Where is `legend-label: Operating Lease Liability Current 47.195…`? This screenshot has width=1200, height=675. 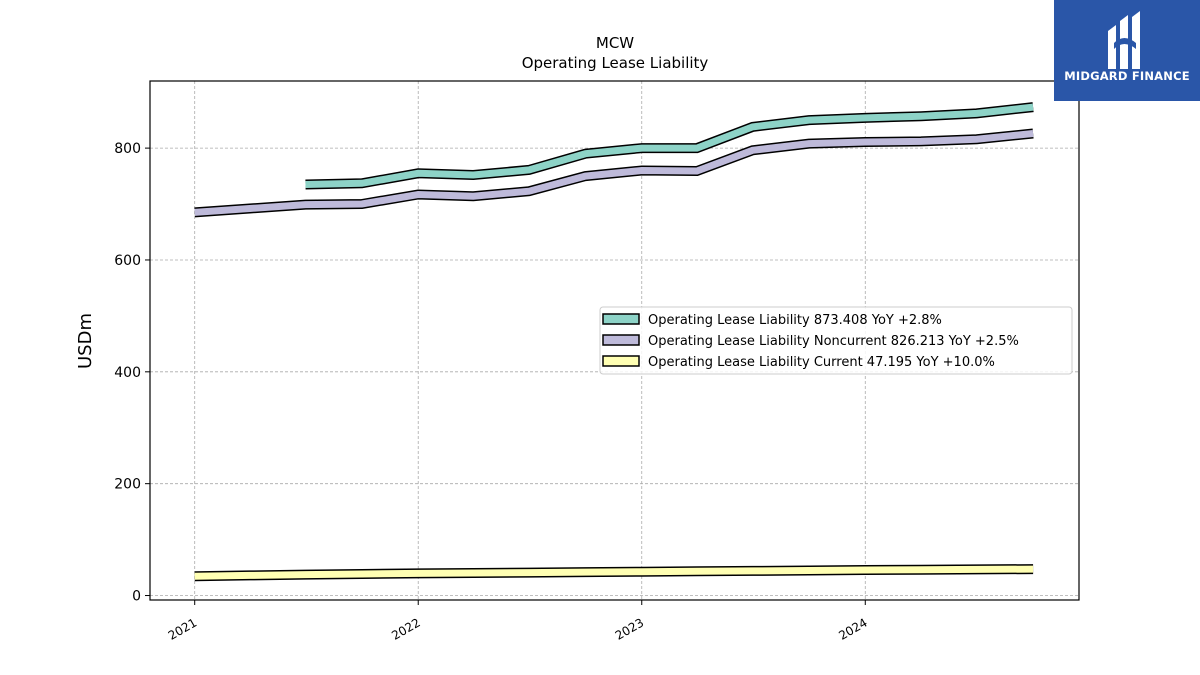 legend-label: Operating Lease Liability Current 47.195… is located at coordinates (821, 362).